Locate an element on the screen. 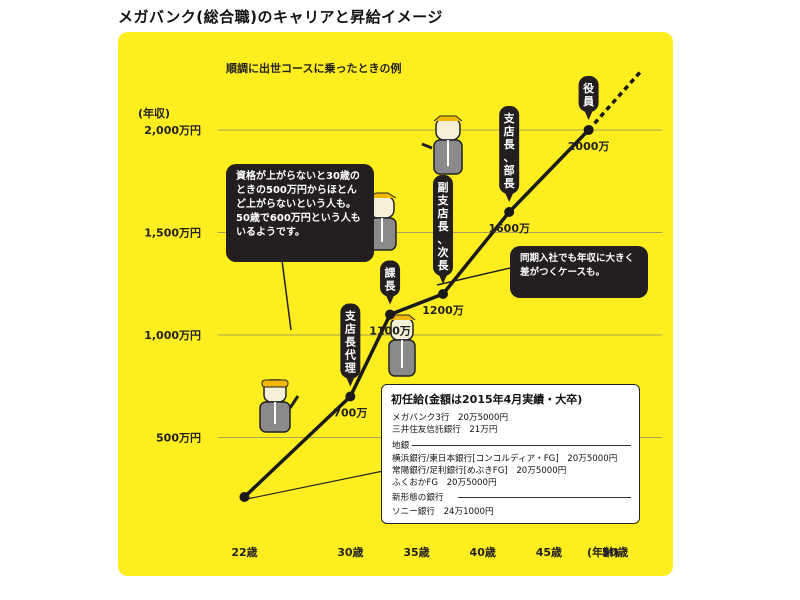  note-gap-text: 同期入社でも年収に大きく差がつくケースも。 is located at coordinates (577, 265).